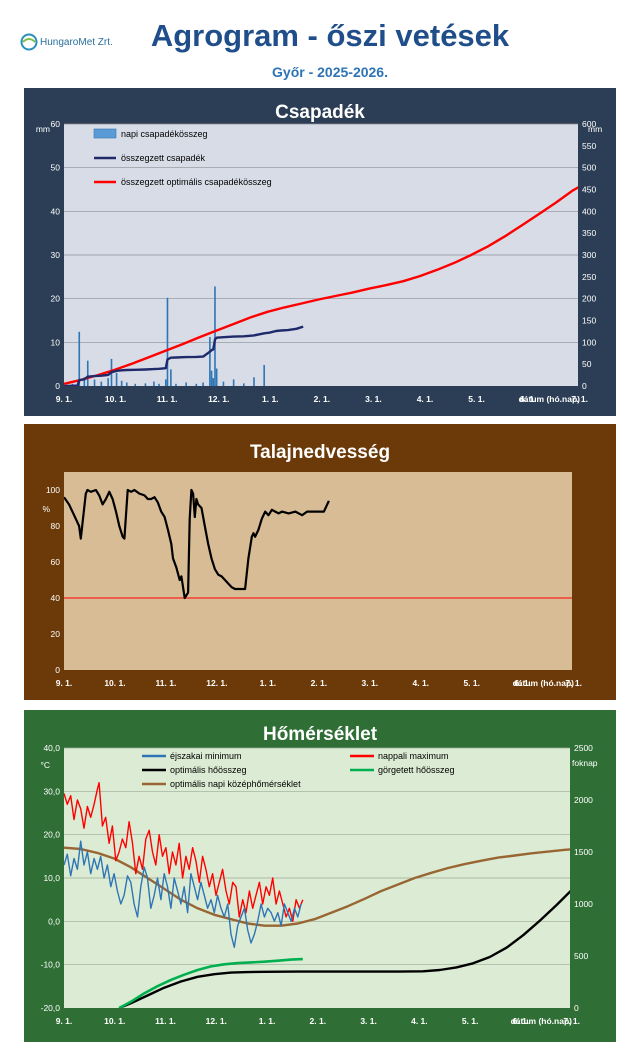 The image size is (640, 1060). What do you see at coordinates (51, 1008) in the screenshot?
I see `y-tick-left: -20,0` at bounding box center [51, 1008].